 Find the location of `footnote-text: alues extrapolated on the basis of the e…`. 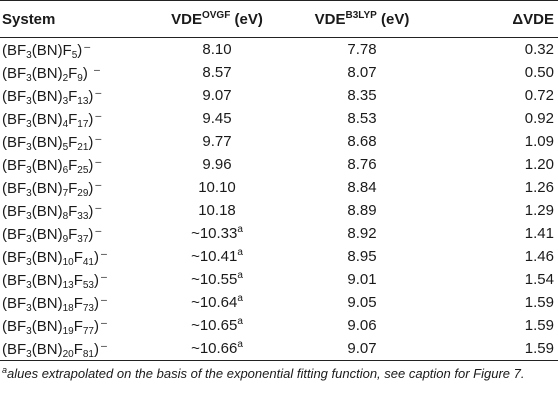

footnote-text: alues extrapolated on the basis of the e… is located at coordinates (266, 373).